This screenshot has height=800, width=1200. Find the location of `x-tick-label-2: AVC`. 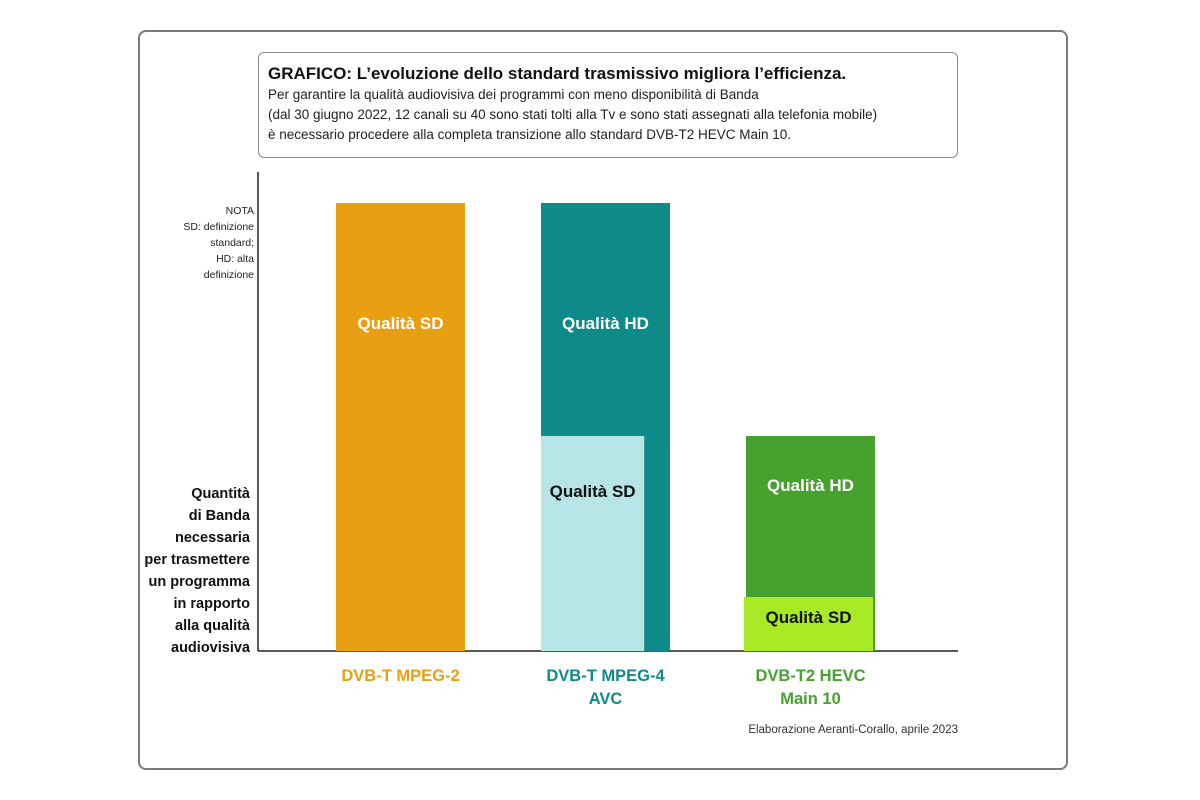

x-tick-label-2: AVC is located at coordinates (606, 699).